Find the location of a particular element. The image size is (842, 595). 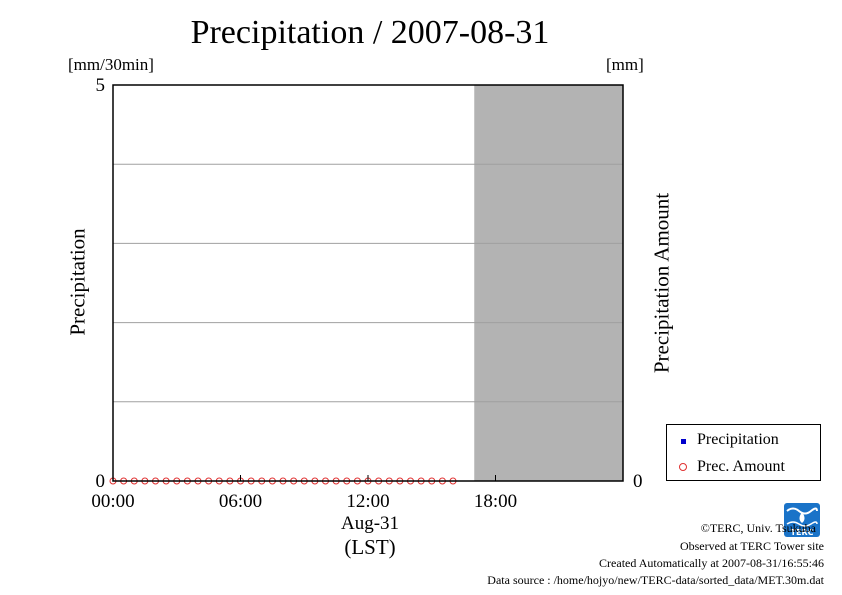

legend-item-prec-amount: Prec. Amount is located at coordinates (730, 467).